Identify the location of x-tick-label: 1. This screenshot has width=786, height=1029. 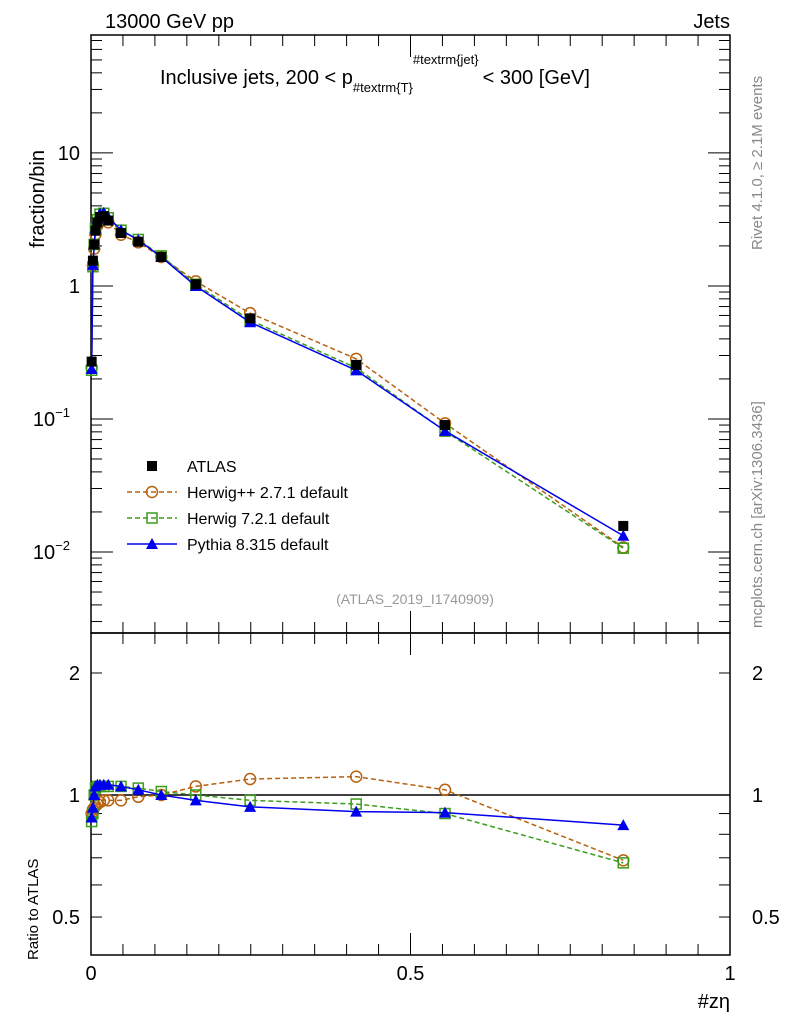
(729, 974).